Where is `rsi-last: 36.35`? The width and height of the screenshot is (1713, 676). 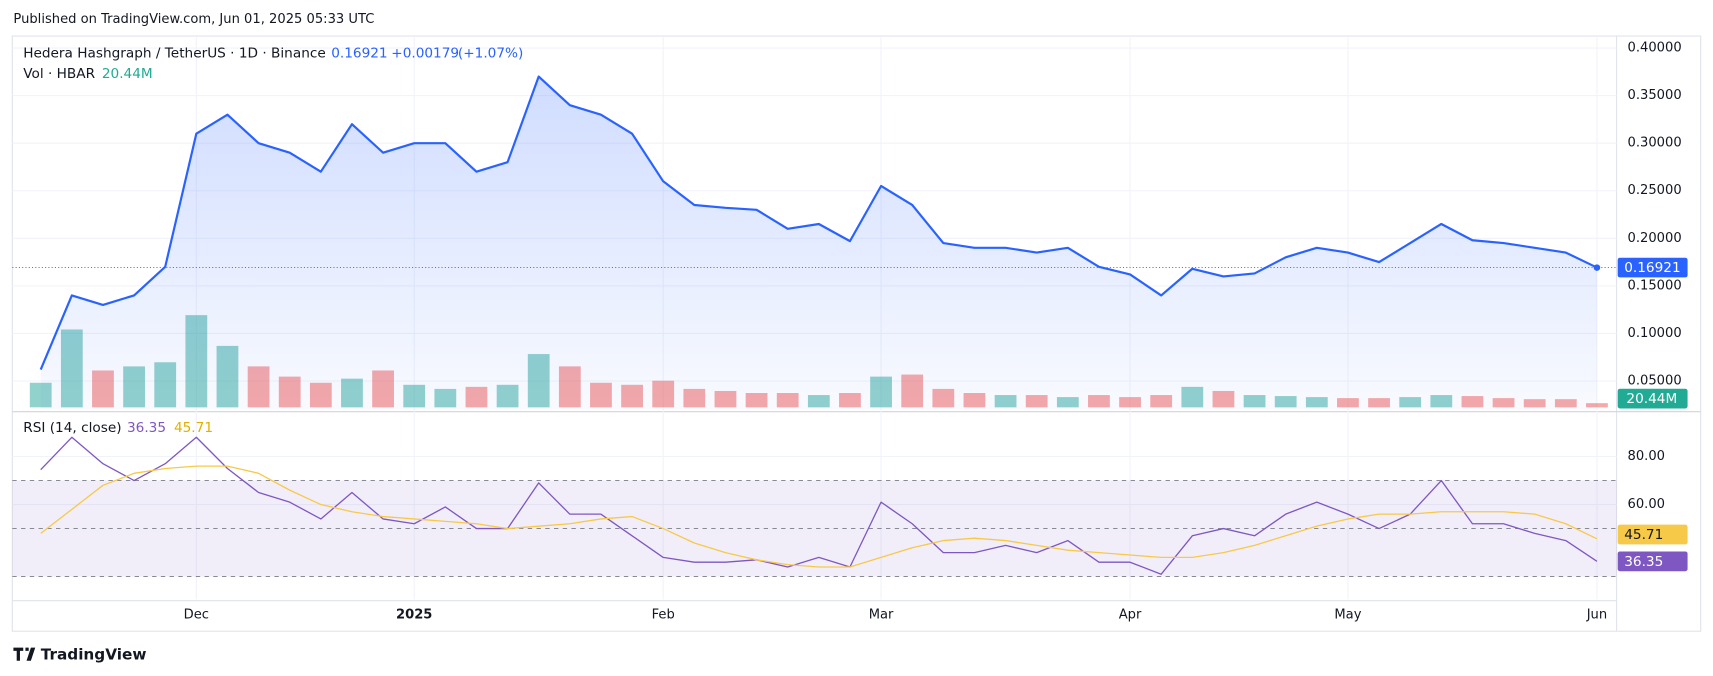 rsi-last: 36.35 is located at coordinates (146, 428).